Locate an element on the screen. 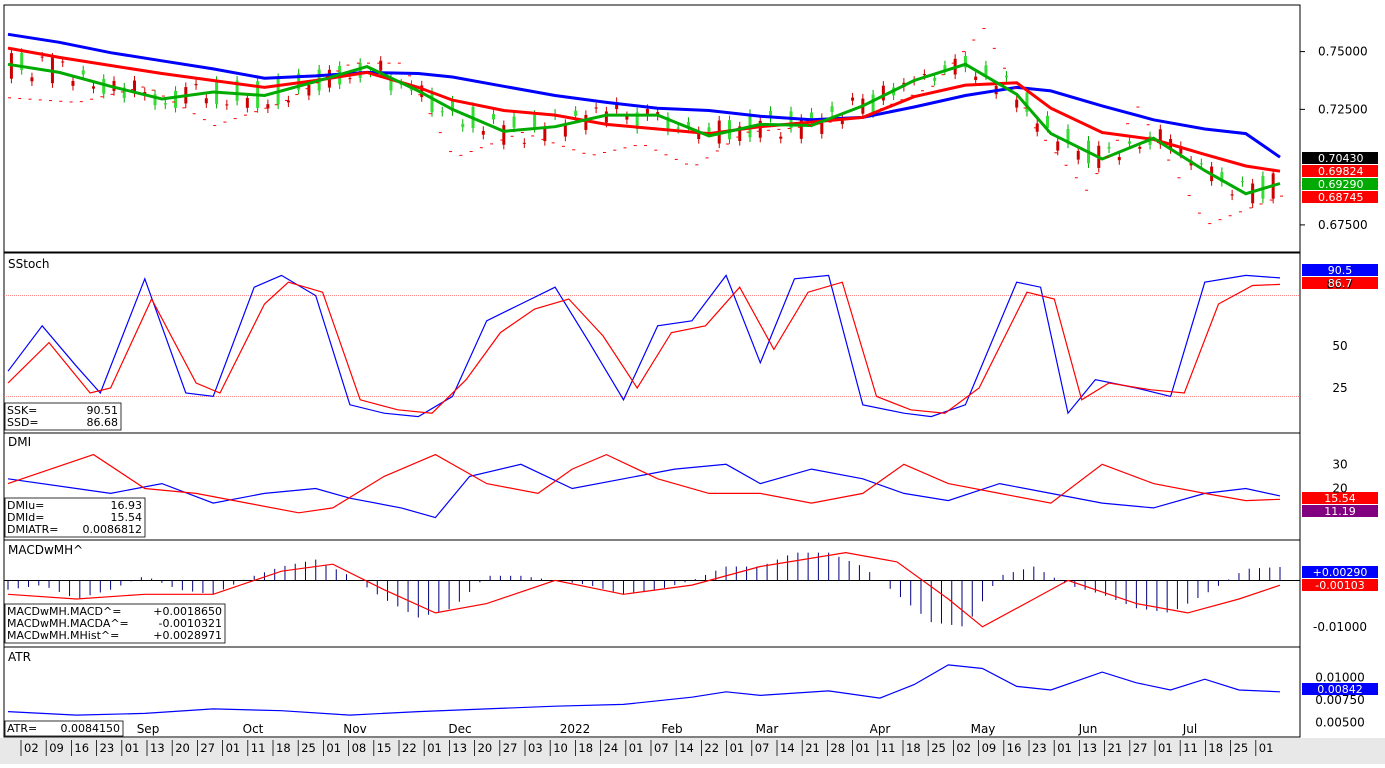 This screenshot has width=1385, height=768. x-day-label: 02 is located at coordinates (963, 748).